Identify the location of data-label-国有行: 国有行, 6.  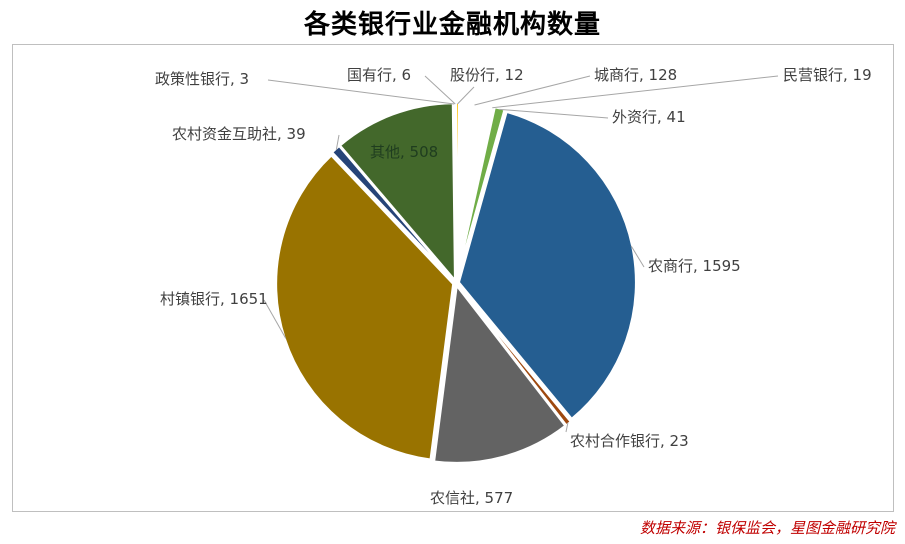
(379, 75).